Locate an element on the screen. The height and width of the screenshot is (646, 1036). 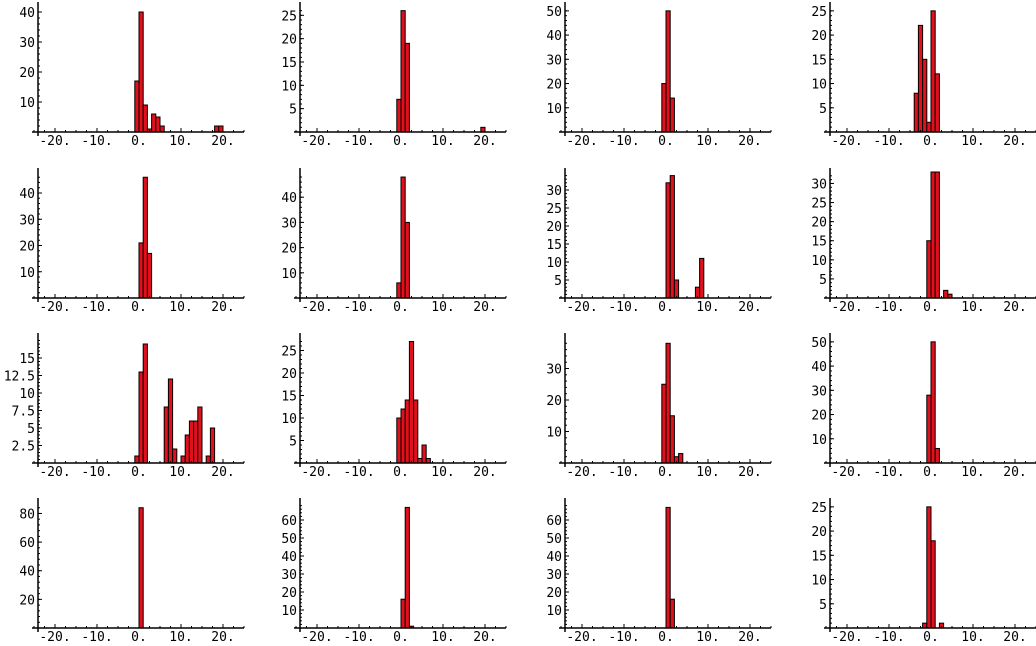
histogram-panel-9: -20. -10. 0. 10. 20. 2.5 5 7.5 10 12.5 15 is located at coordinates (124, 406).